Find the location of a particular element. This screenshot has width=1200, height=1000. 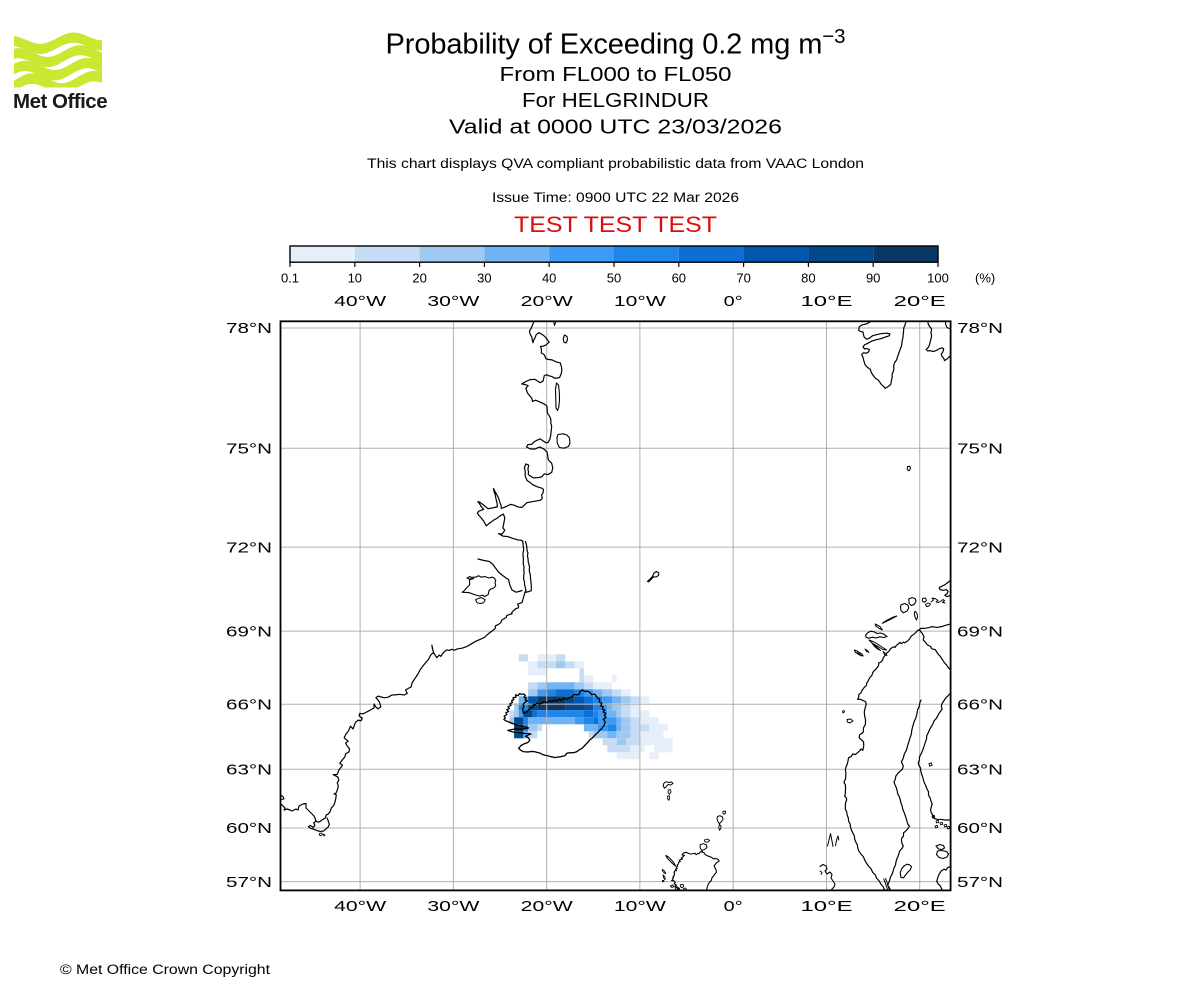

svg-text: 80 is located at coordinates (808, 278).